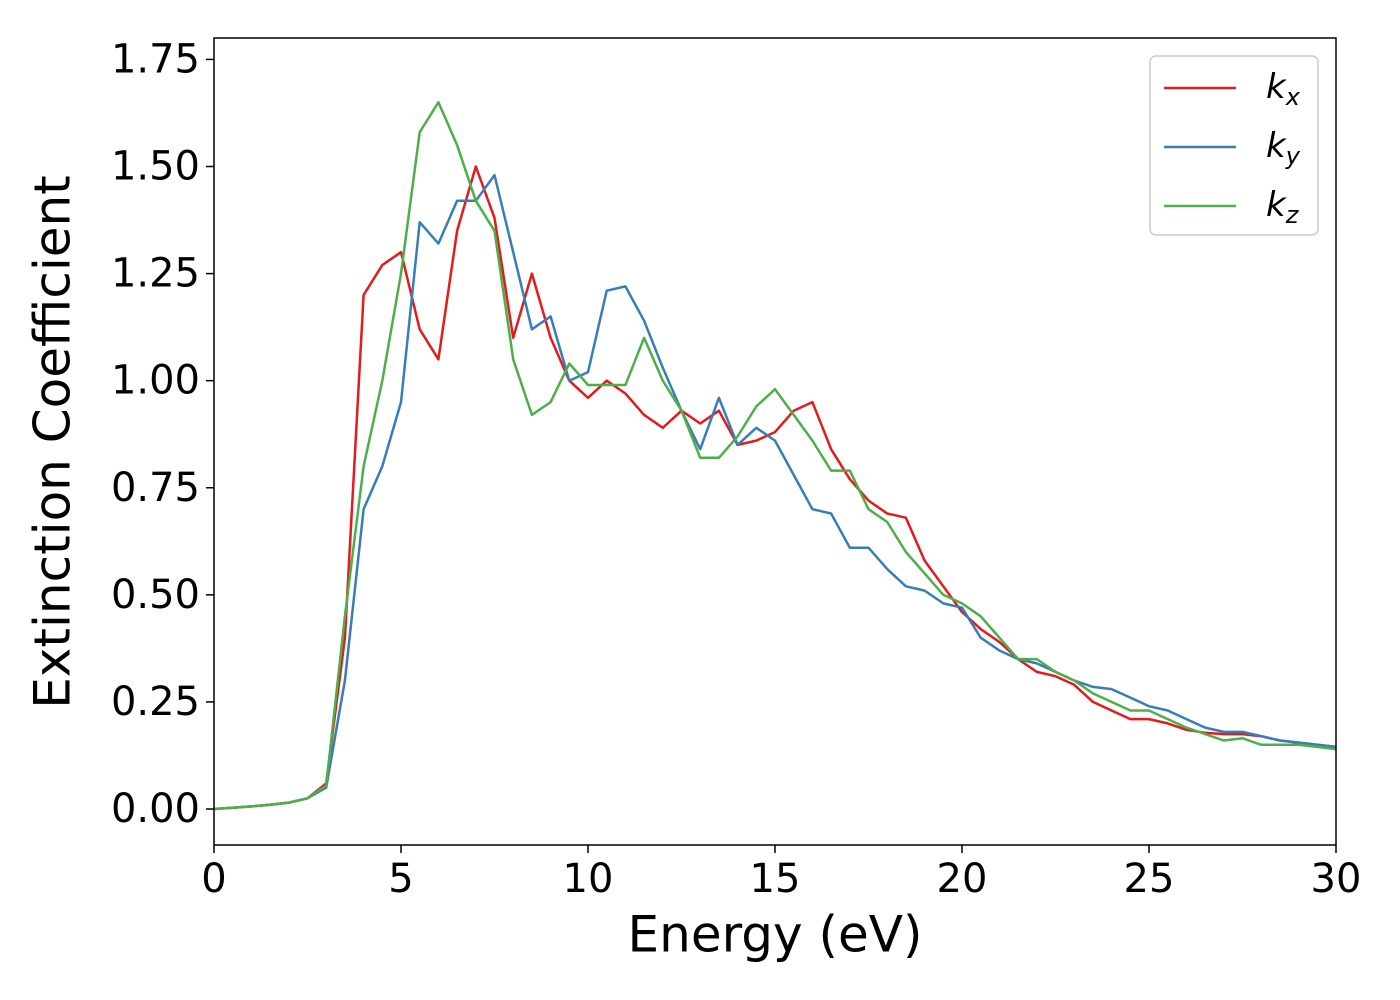 Image resolution: width=1400 pixels, height=1000 pixels. Describe the element at coordinates (1283, 148) in the screenshot. I see `legend-label: ky` at that location.